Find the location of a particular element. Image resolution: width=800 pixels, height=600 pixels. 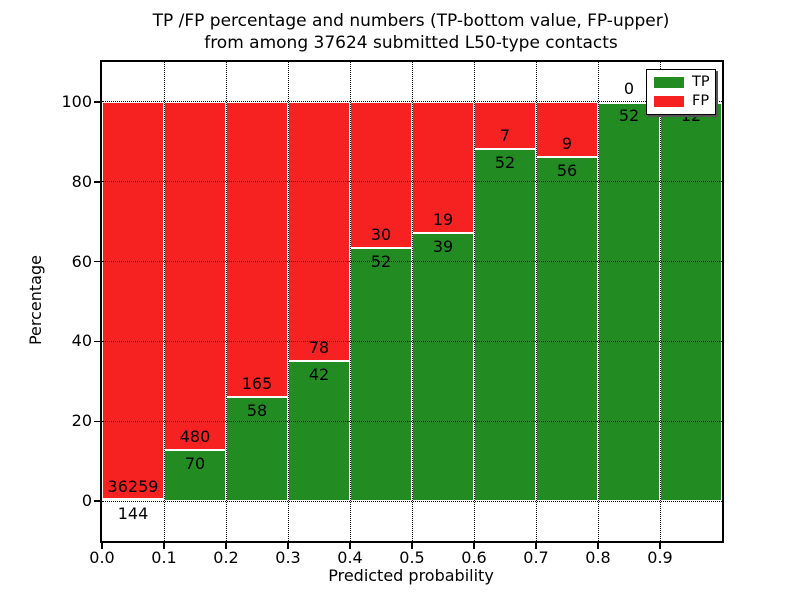

legend-row-fp: FP is located at coordinates (682, 101).